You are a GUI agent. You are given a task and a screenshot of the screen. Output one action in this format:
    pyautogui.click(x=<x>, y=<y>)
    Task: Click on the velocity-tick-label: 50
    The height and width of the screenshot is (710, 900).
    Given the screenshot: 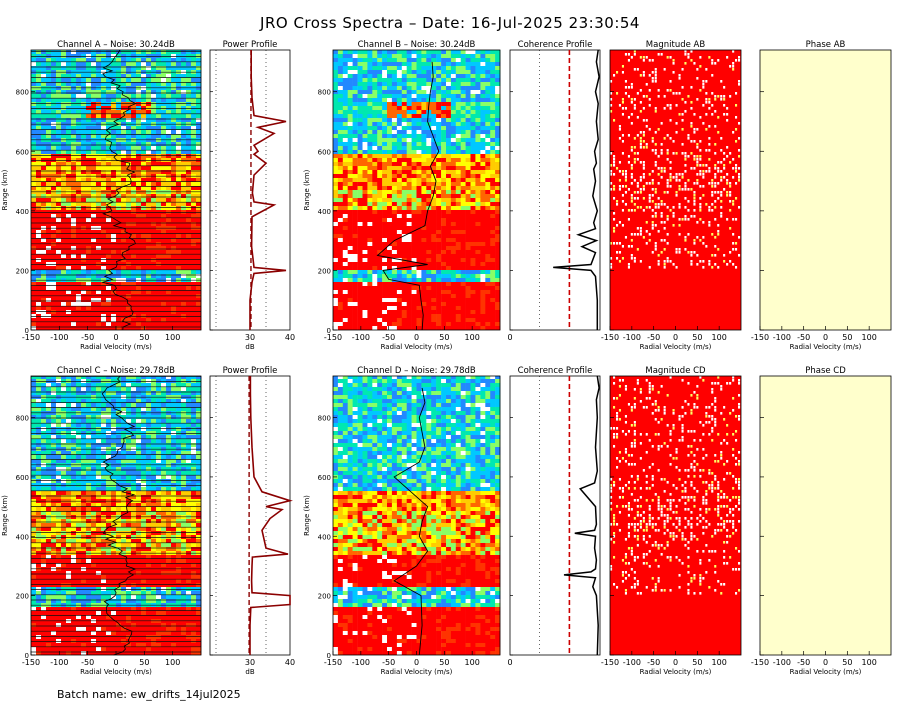 What is the action you would take?
    pyautogui.click(x=444, y=337)
    